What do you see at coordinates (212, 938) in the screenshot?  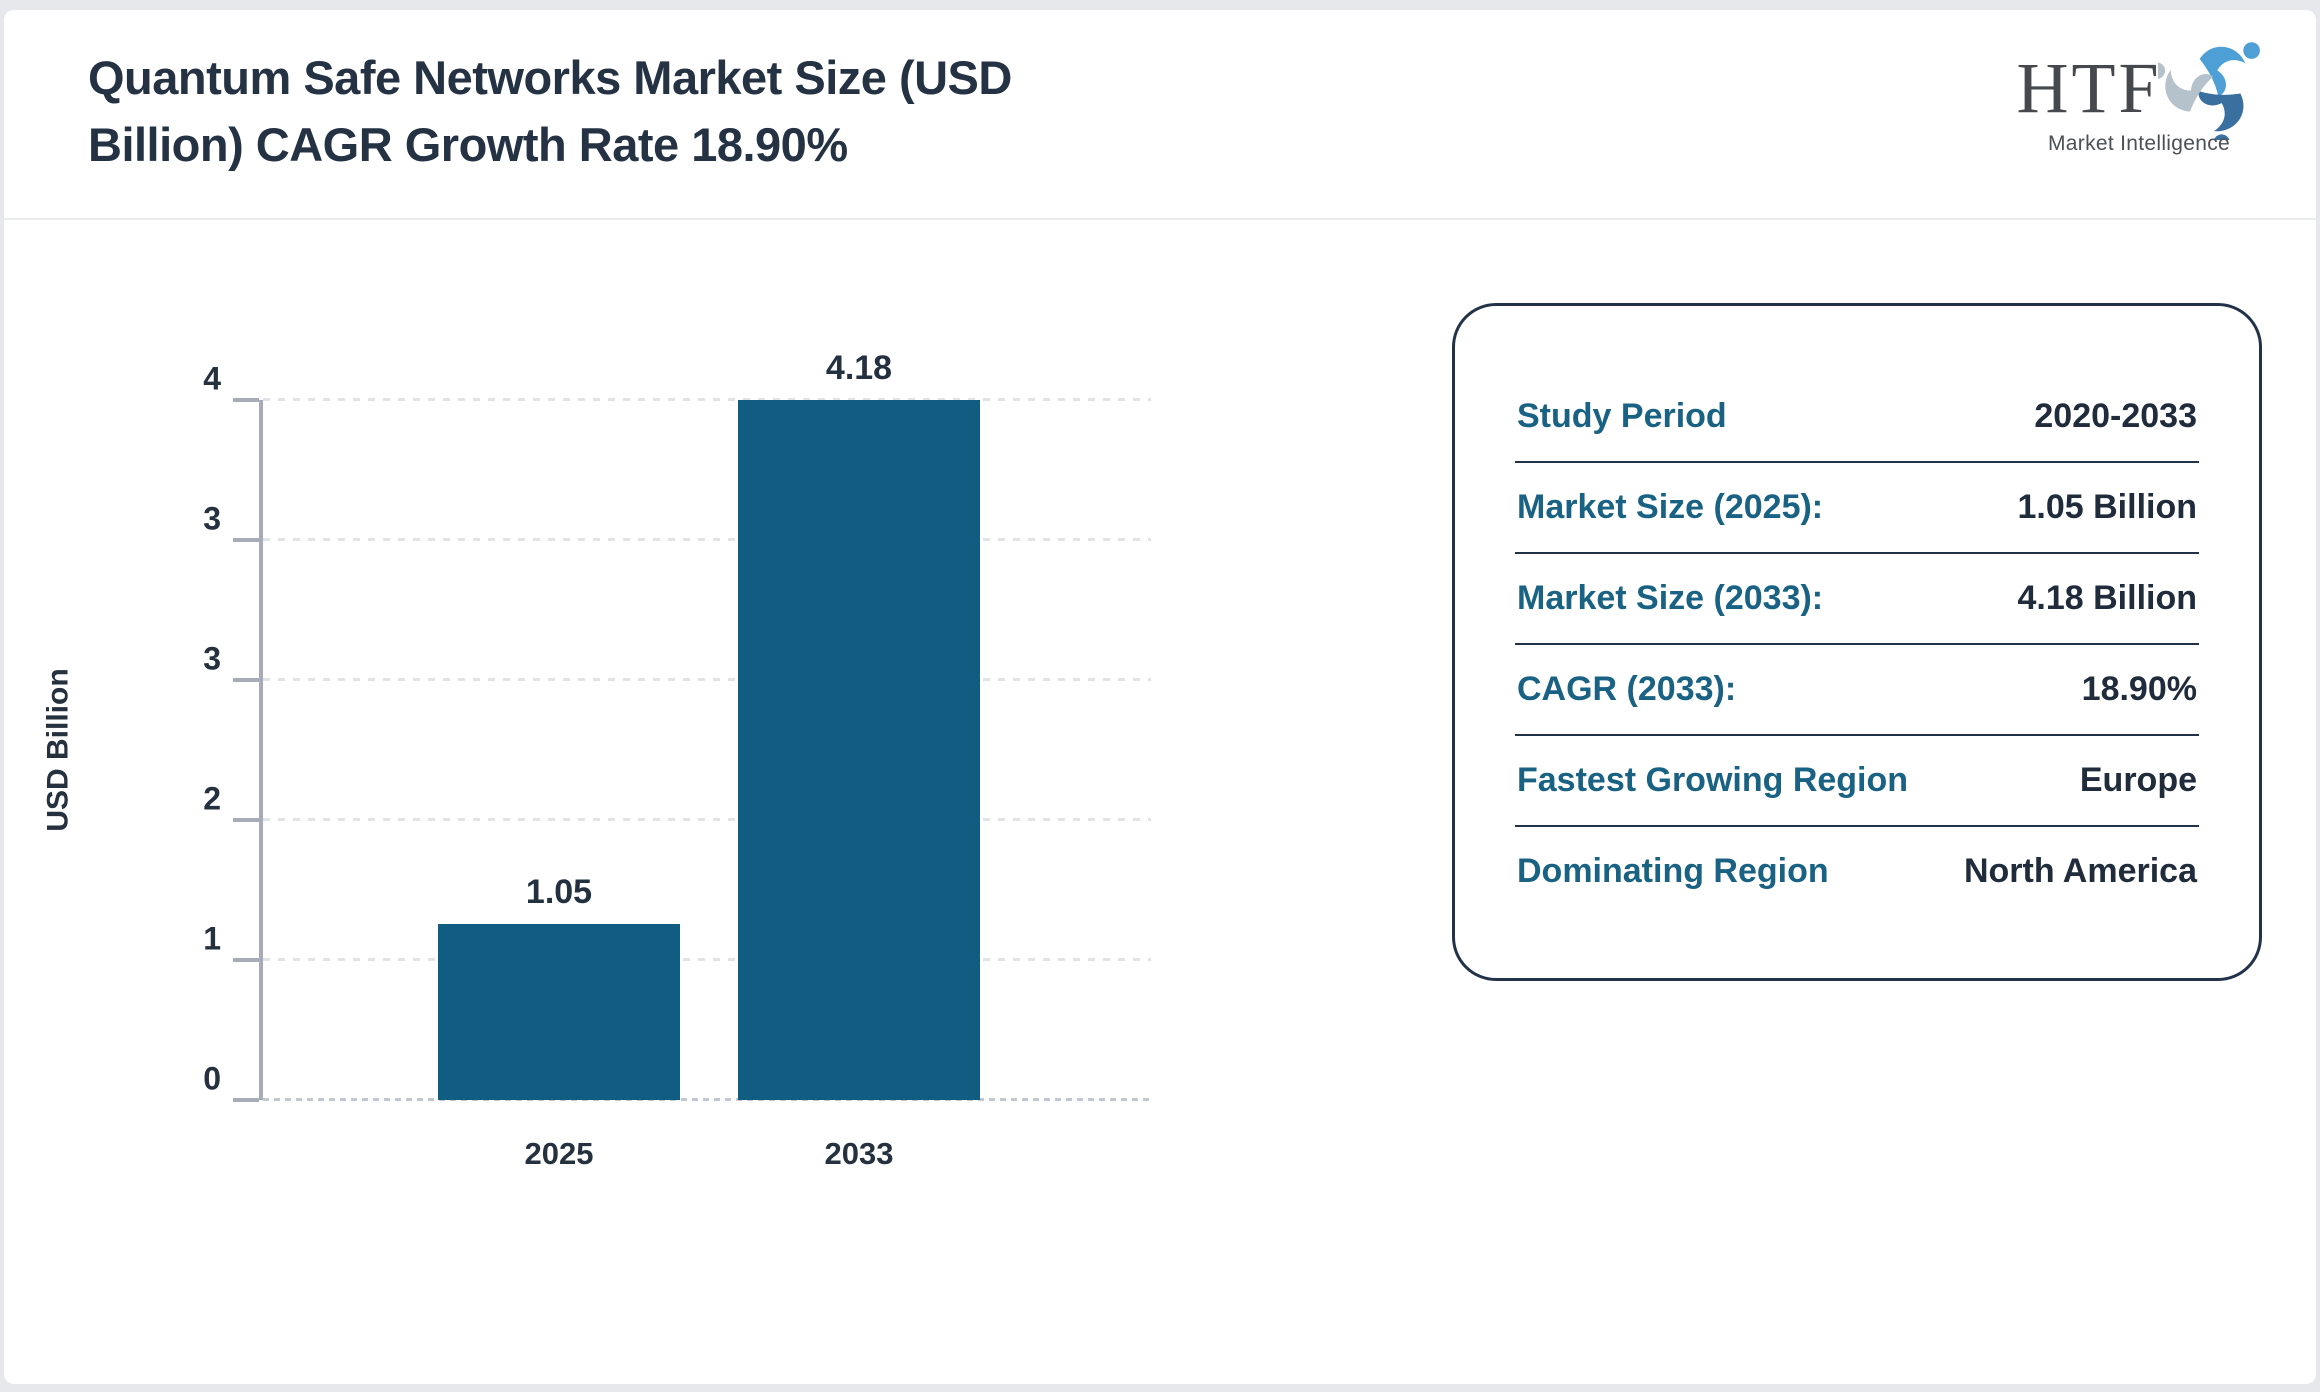 I see `y-axis-tick-label: 1` at bounding box center [212, 938].